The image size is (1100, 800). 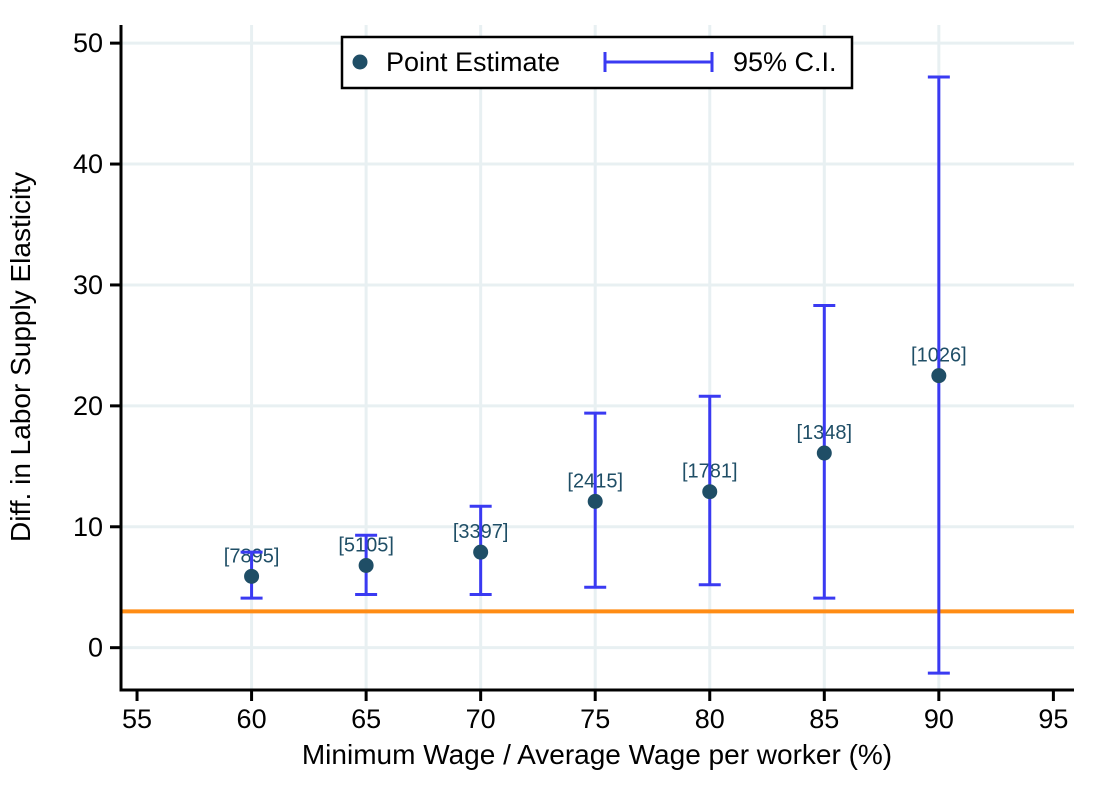 What do you see at coordinates (88, 527) in the screenshot?
I see `y-tick-label-10: 10` at bounding box center [88, 527].